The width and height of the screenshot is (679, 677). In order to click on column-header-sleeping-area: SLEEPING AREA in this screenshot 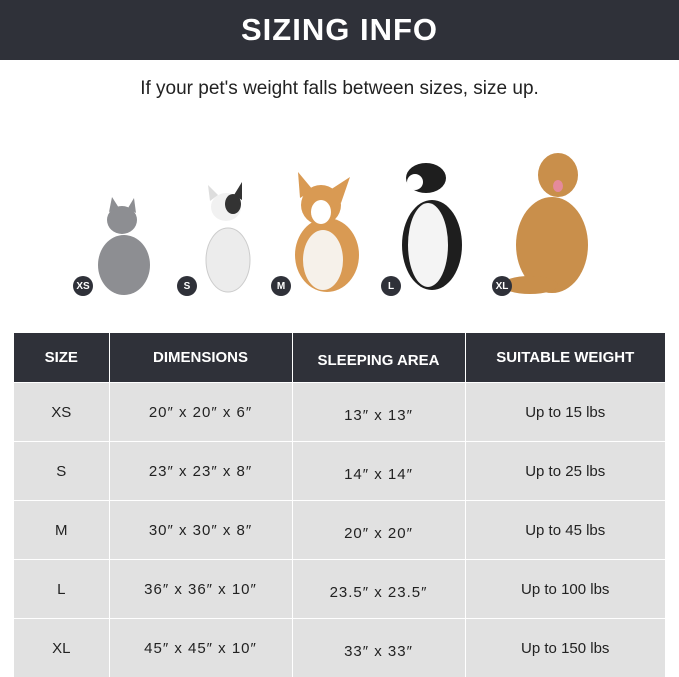, I will do `click(378, 358)`.